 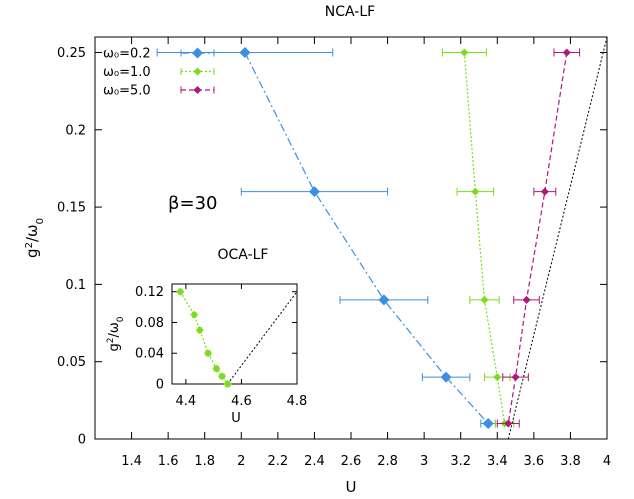 I want to click on x-tick-label: 1.6, so click(x=168, y=461).